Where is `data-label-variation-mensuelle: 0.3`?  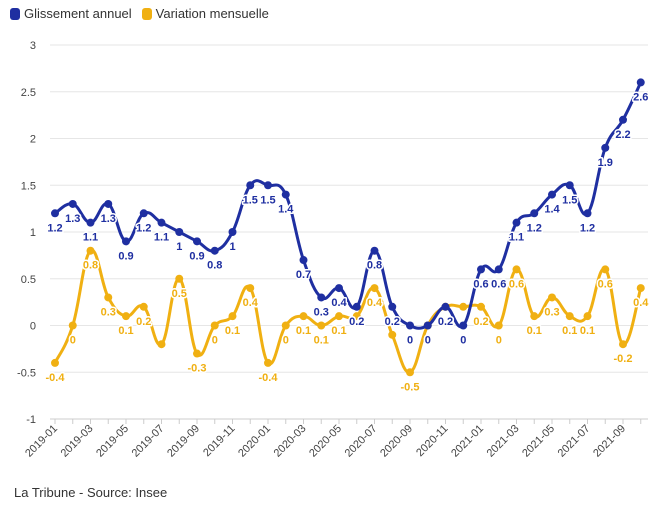
data-label-variation-mensuelle: 0.3 is located at coordinates (108, 312).